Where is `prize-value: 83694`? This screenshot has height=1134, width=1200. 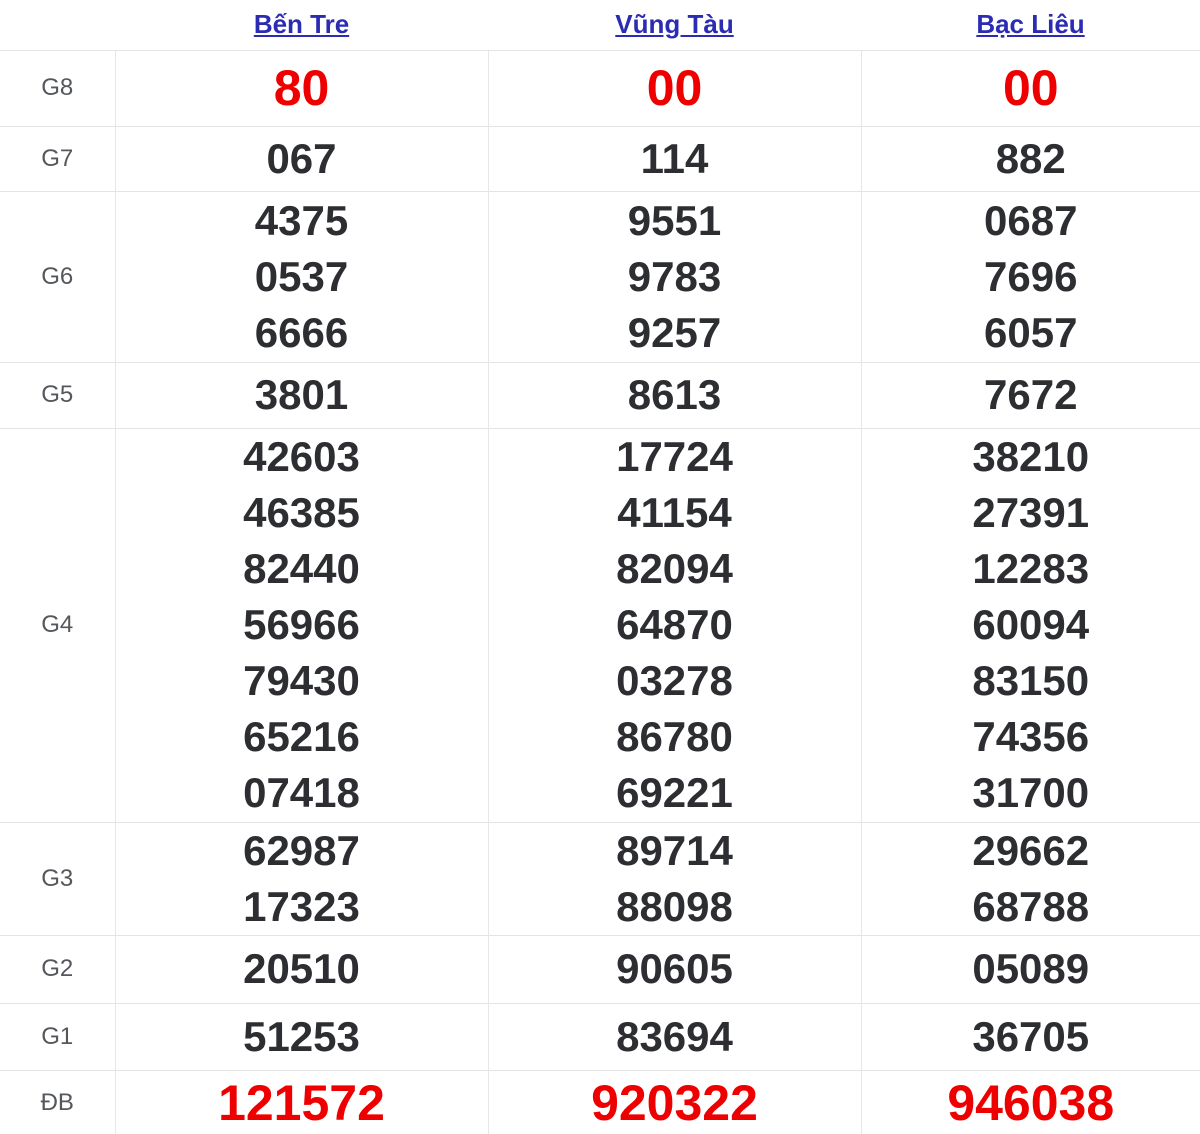
prize-value: 83694 is located at coordinates (674, 1036).